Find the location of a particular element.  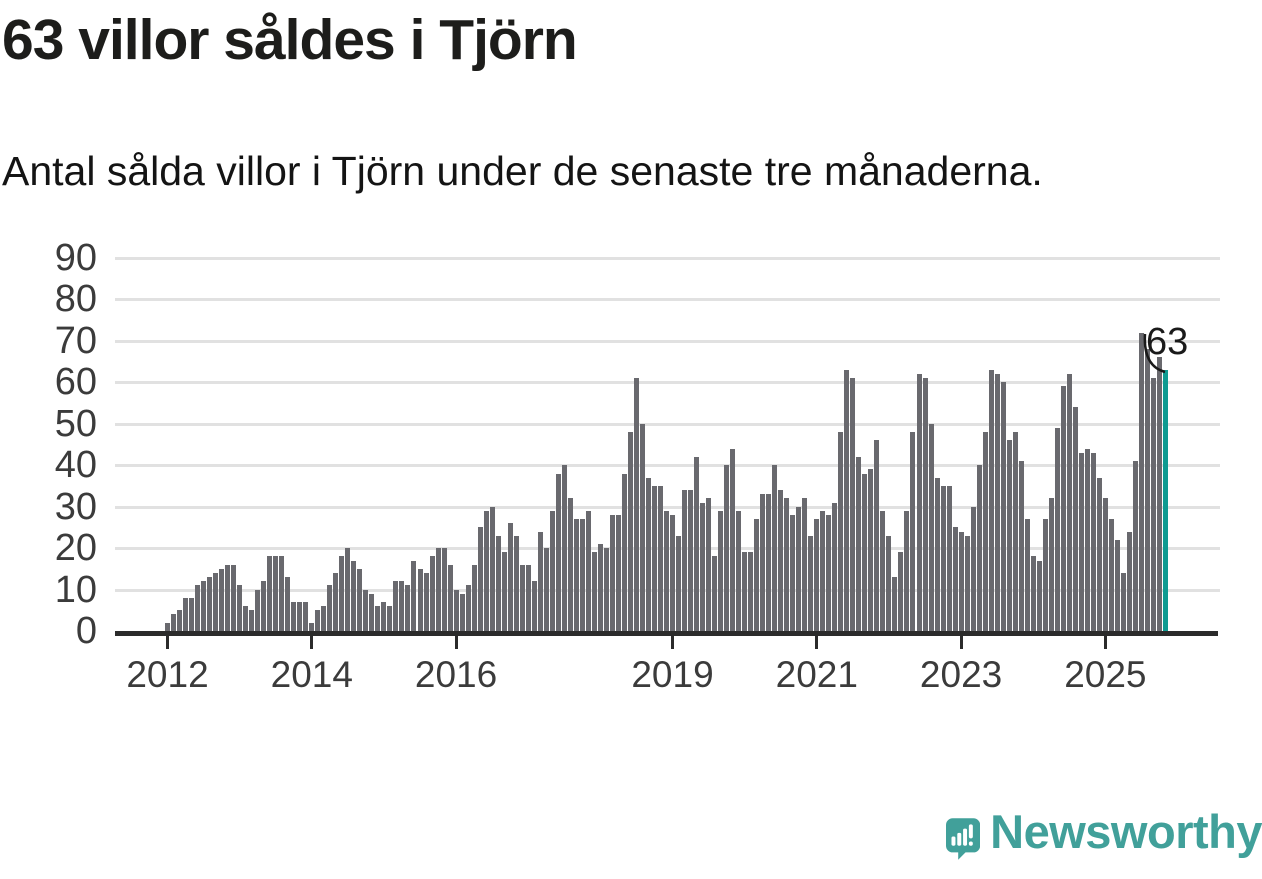

y-axis-label: 20 is located at coordinates (75, 548).